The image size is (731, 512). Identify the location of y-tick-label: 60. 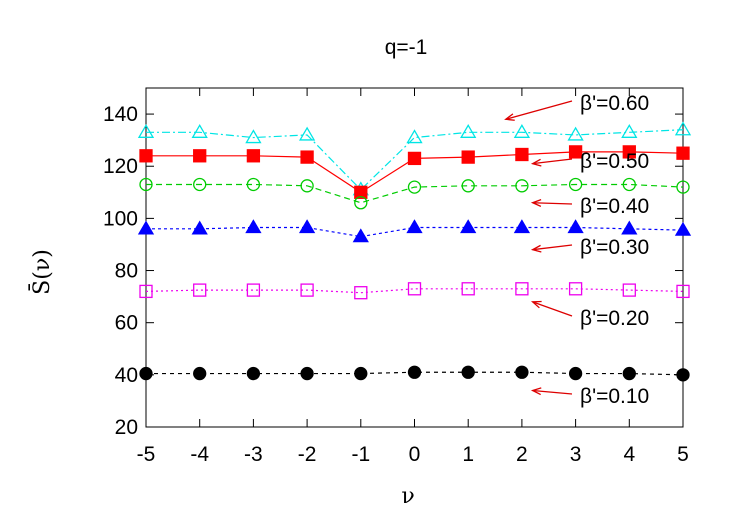
(126, 323).